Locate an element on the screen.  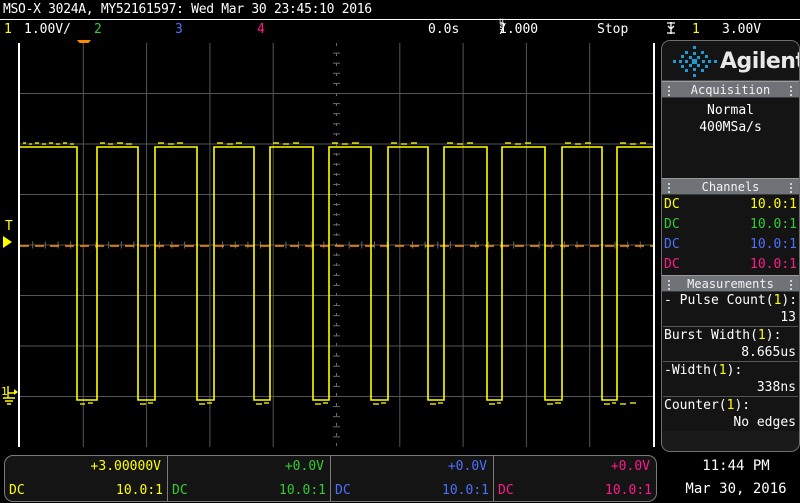
measurement-item: Burst Width(1): 8.665us is located at coordinates (730, 344).